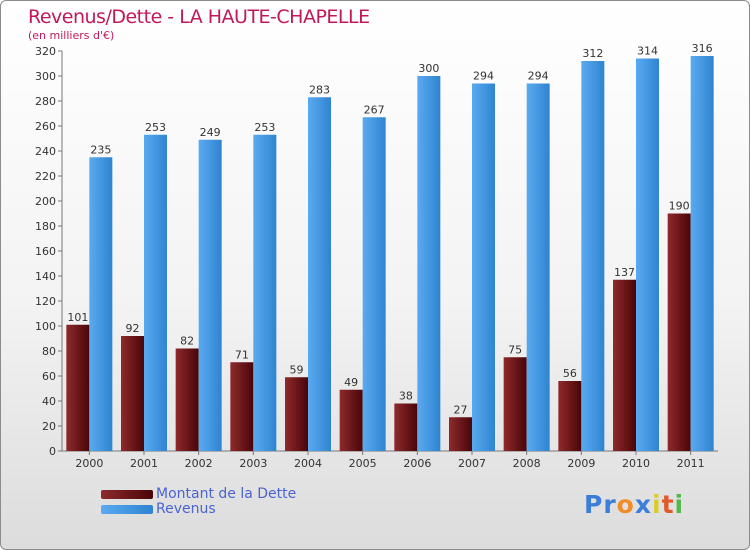 The height and width of the screenshot is (550, 750). What do you see at coordinates (308, 463) in the screenshot?
I see `x-tick-label: 2004` at bounding box center [308, 463].